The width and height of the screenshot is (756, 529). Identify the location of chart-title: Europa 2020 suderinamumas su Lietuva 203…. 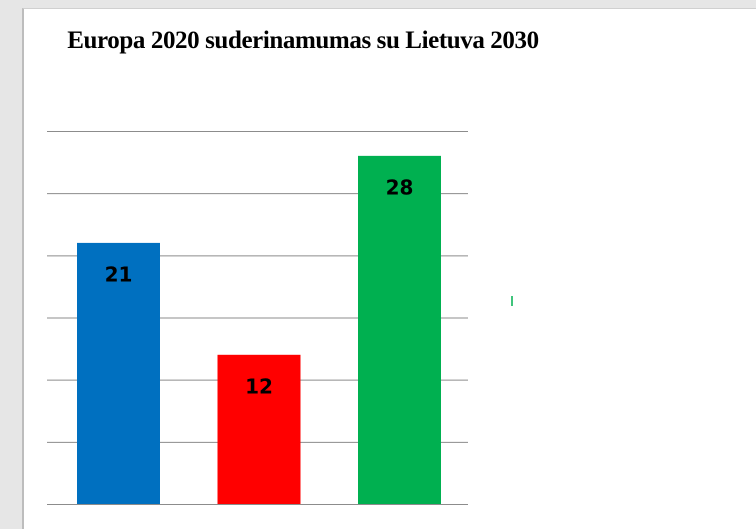
(303, 40).